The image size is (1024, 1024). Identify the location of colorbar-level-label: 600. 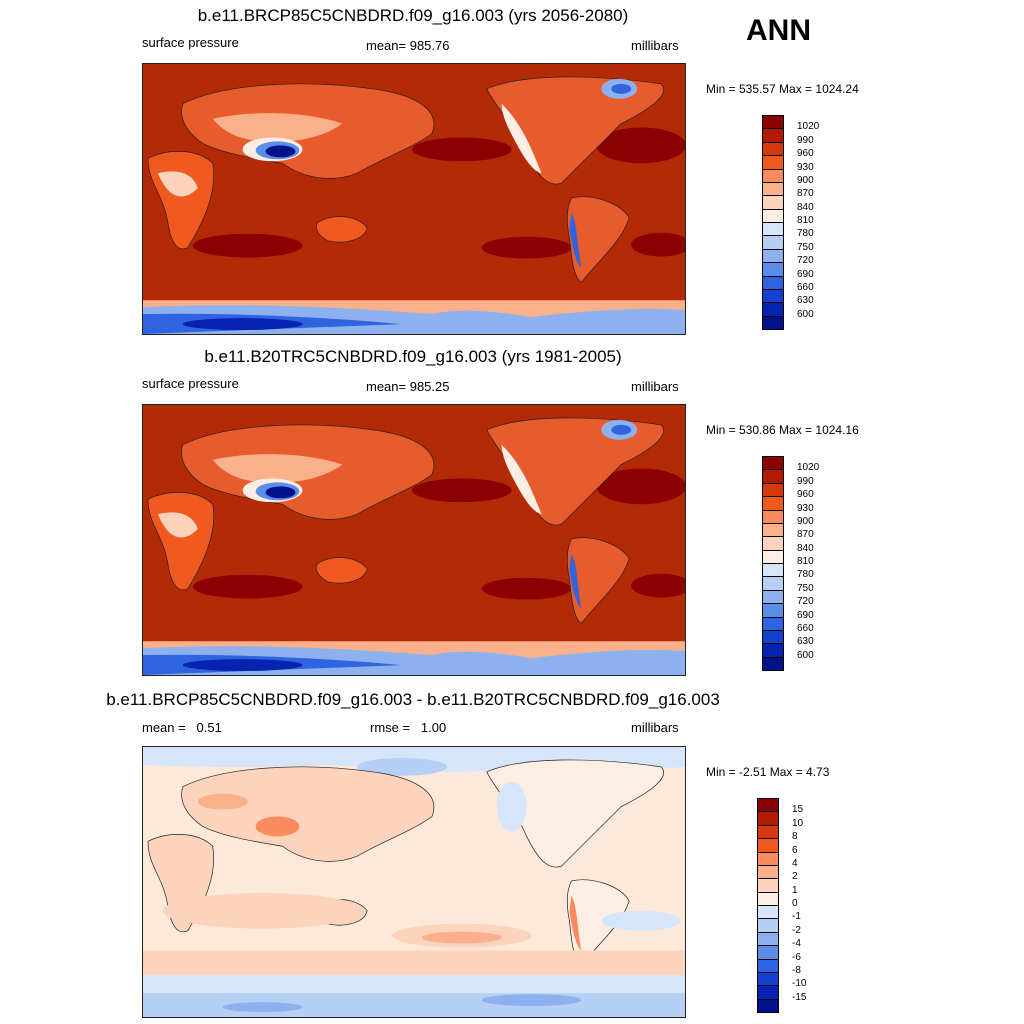
(805, 655).